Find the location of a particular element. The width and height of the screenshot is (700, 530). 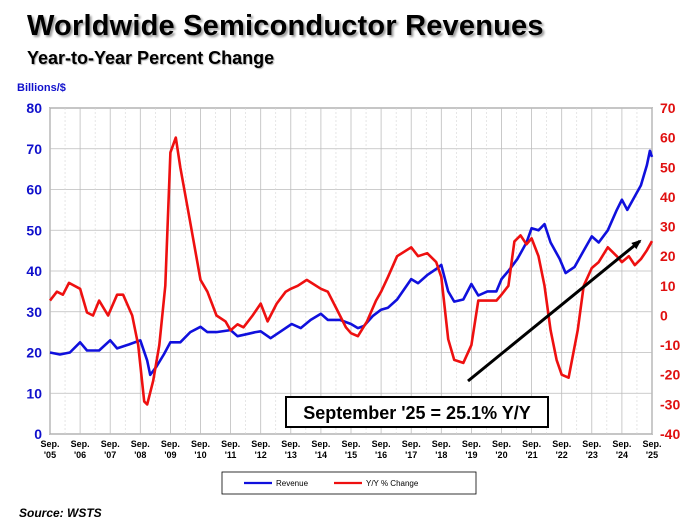

chart-title: Worldwide Semiconductor Revenues is located at coordinates (285, 26).